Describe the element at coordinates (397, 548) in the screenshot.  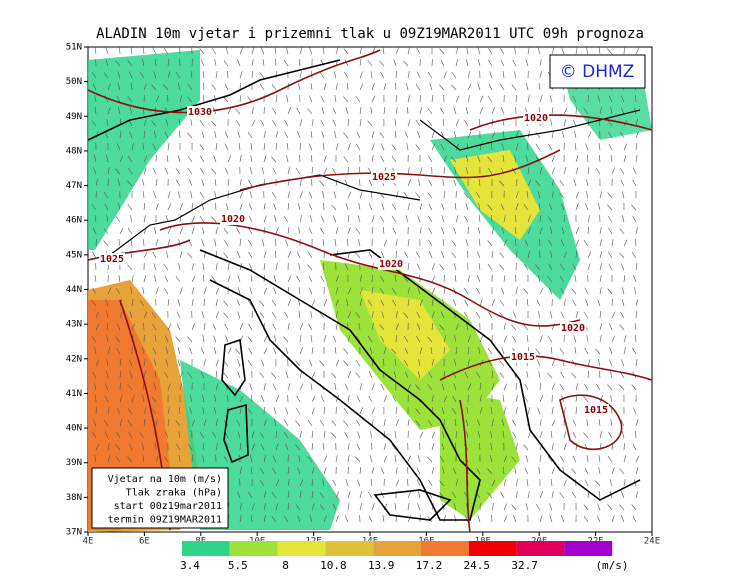
I see `color-swatch` at that location.